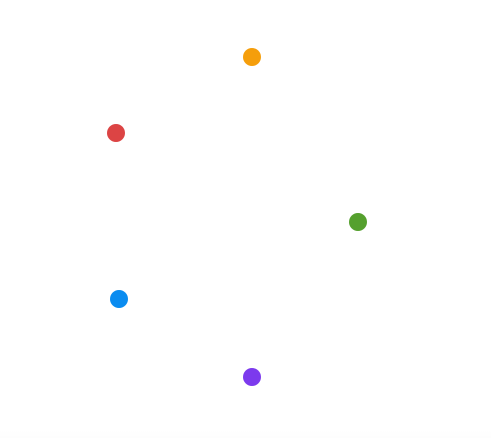 The height and width of the screenshot is (443, 491). Describe the element at coordinates (116, 133) in the screenshot. I see `red-dot` at that location.